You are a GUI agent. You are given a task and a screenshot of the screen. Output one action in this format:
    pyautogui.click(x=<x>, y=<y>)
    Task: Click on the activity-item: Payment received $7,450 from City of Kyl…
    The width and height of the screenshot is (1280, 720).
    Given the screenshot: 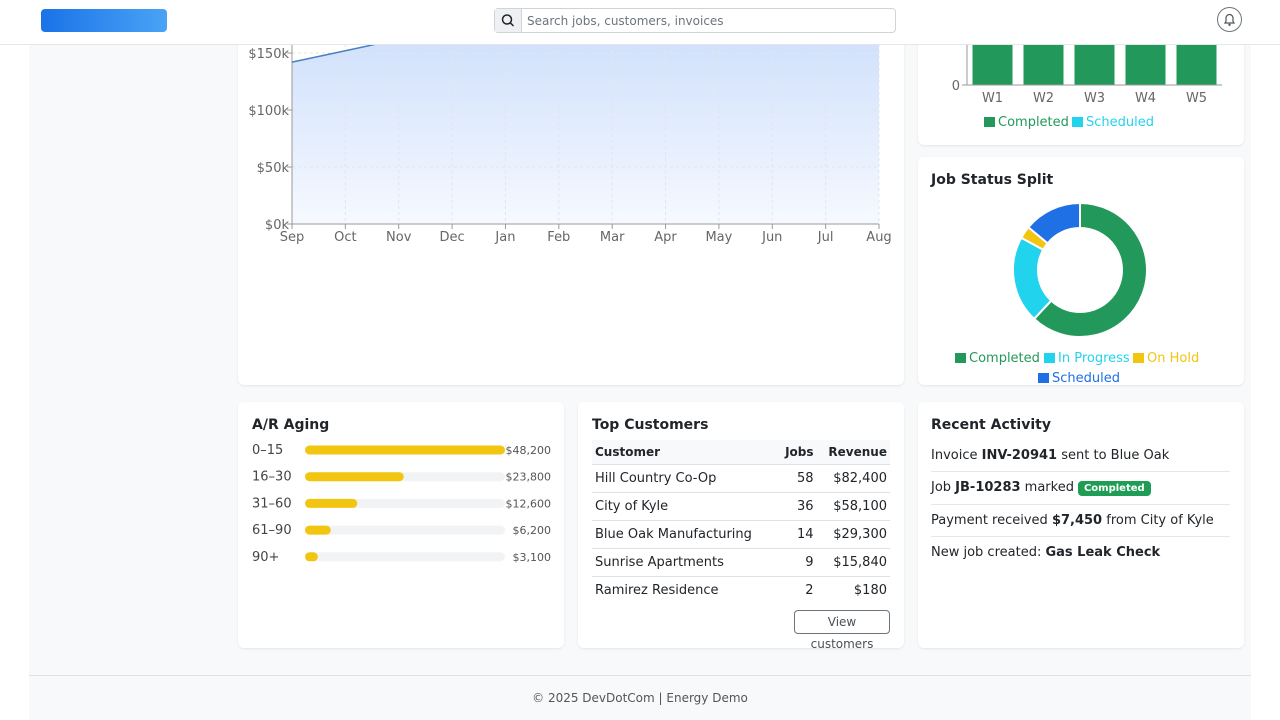 What is the action you would take?
    pyautogui.click(x=1080, y=521)
    